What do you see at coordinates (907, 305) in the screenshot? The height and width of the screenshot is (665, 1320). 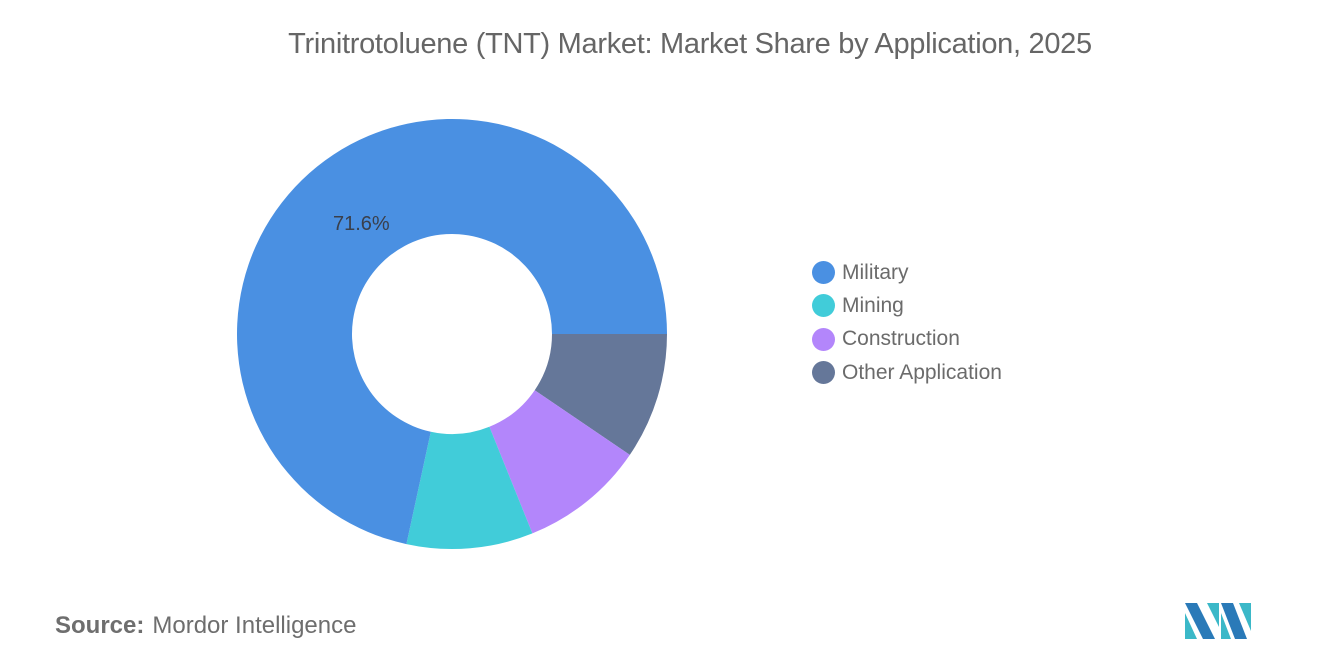 I see `legend-item-mining: Mining` at bounding box center [907, 305].